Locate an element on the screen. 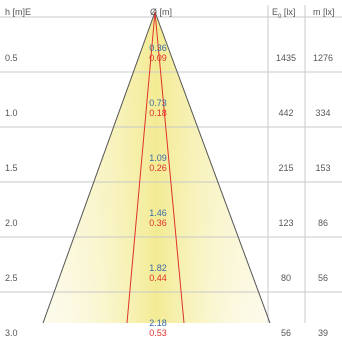  em-value: 153 is located at coordinates (323, 168).